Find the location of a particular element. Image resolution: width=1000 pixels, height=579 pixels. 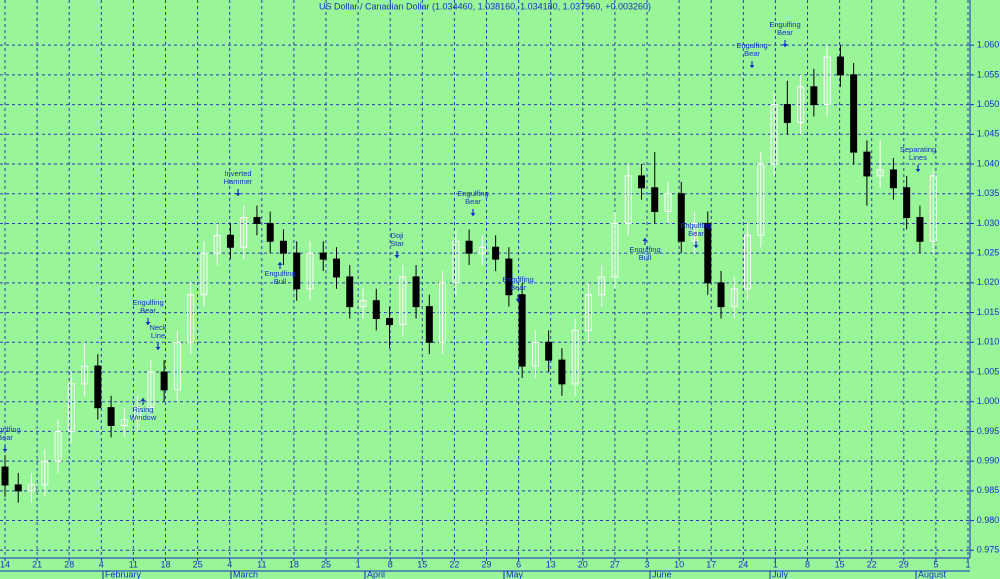

y-tick-label: 1.025 is located at coordinates (988, 253).